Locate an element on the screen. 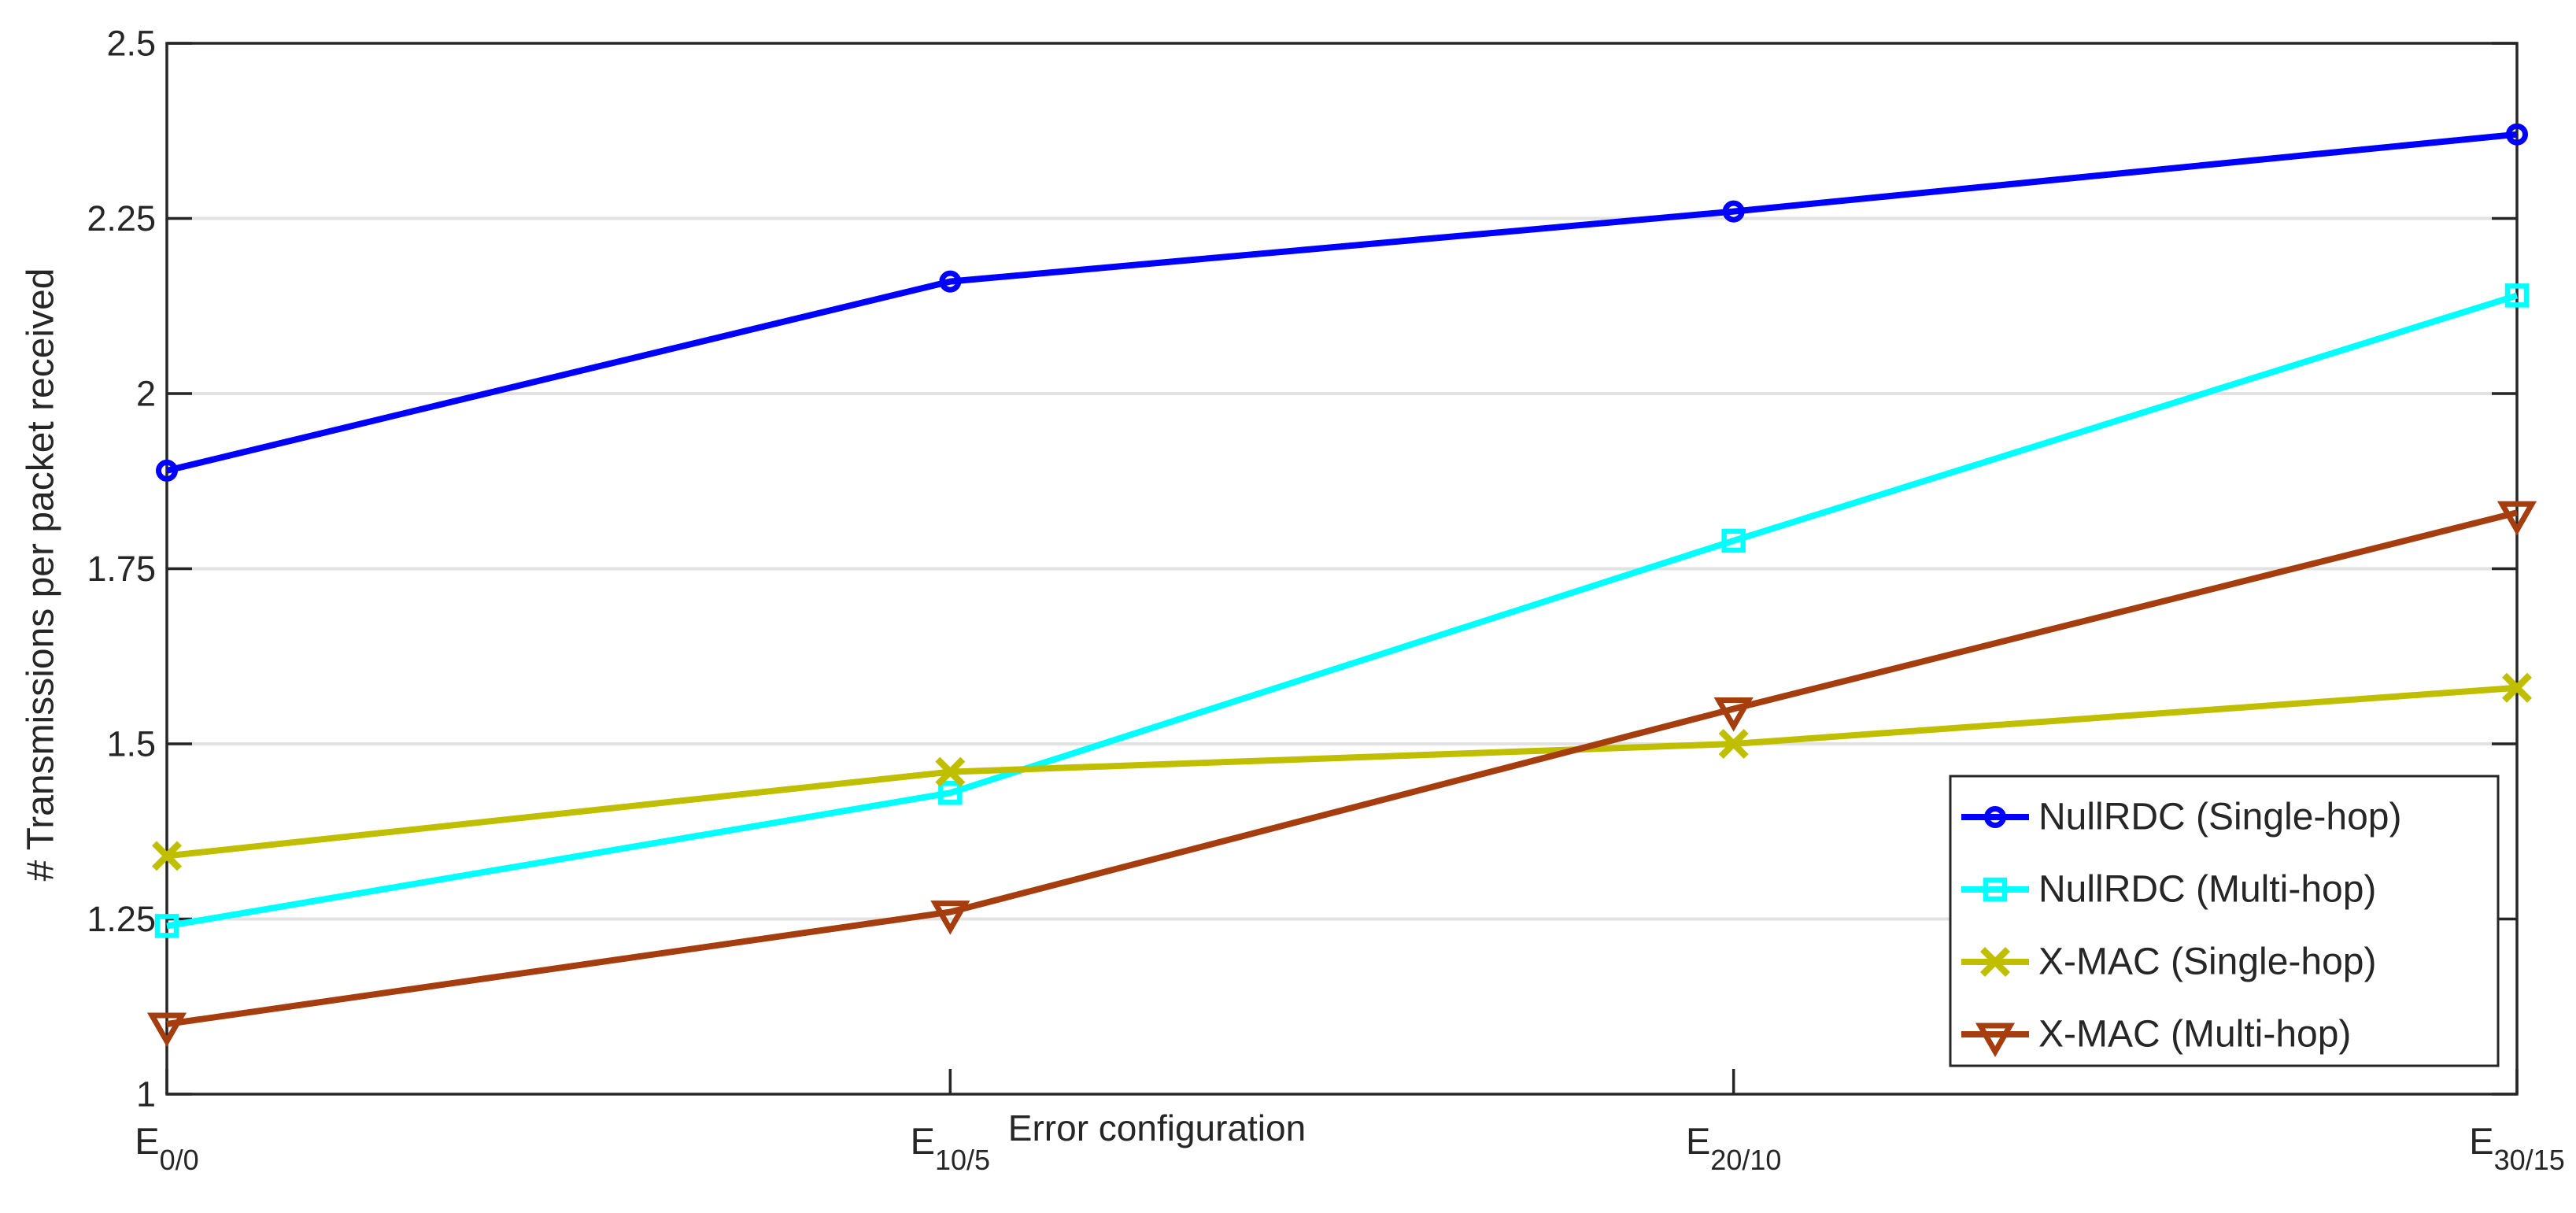 This screenshot has height=1213, width=2576. x-tick-label: E30/15 is located at coordinates (2516, 1148).